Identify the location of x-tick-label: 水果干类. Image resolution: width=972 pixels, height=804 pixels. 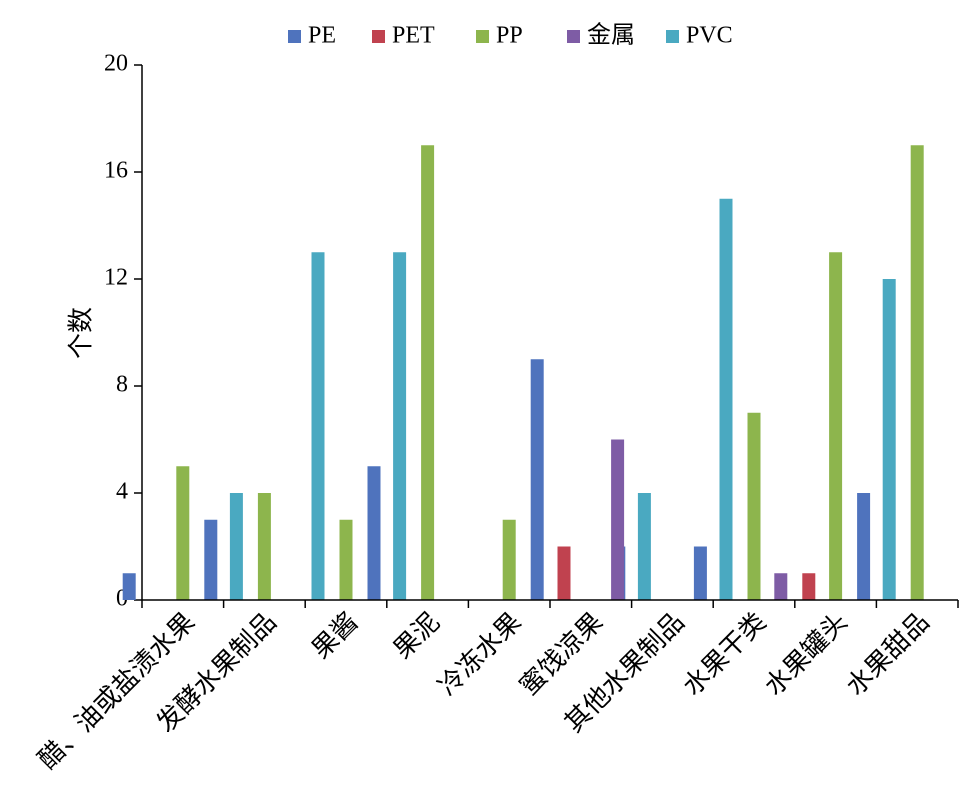
(724, 654).